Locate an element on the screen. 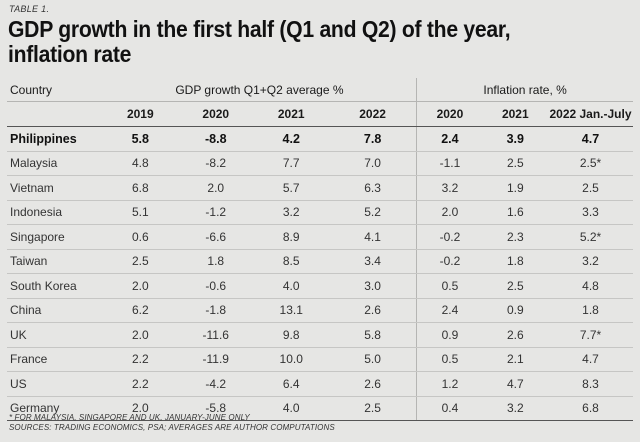 The width and height of the screenshot is (640, 442). table-tag: TABLE 1. is located at coordinates (29, 9).